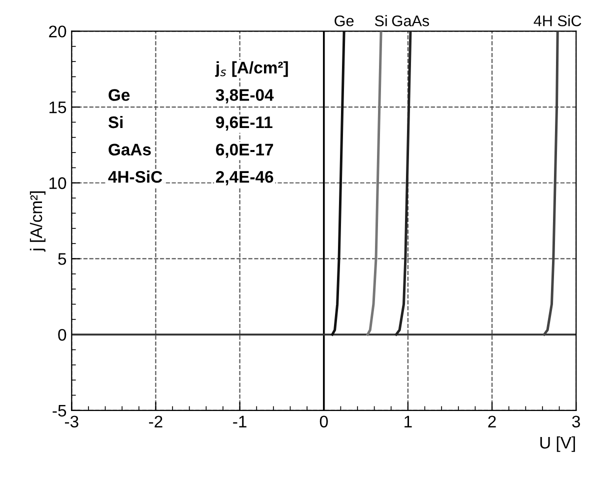 The image size is (597, 480). I want to click on series-label: Ge, so click(344, 20).